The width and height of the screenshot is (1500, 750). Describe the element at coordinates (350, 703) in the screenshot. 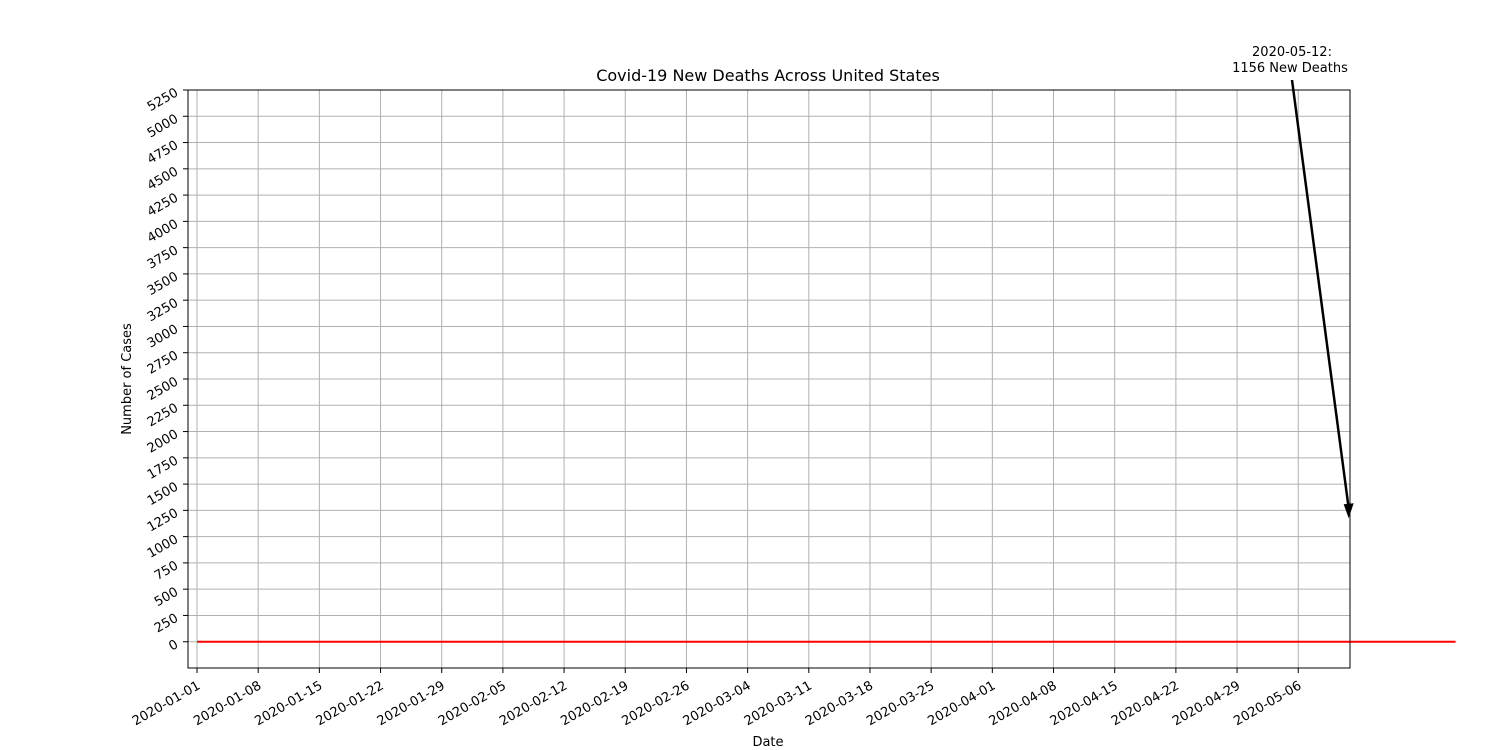

I see `x-tick-label: 2020-01-22` at that location.